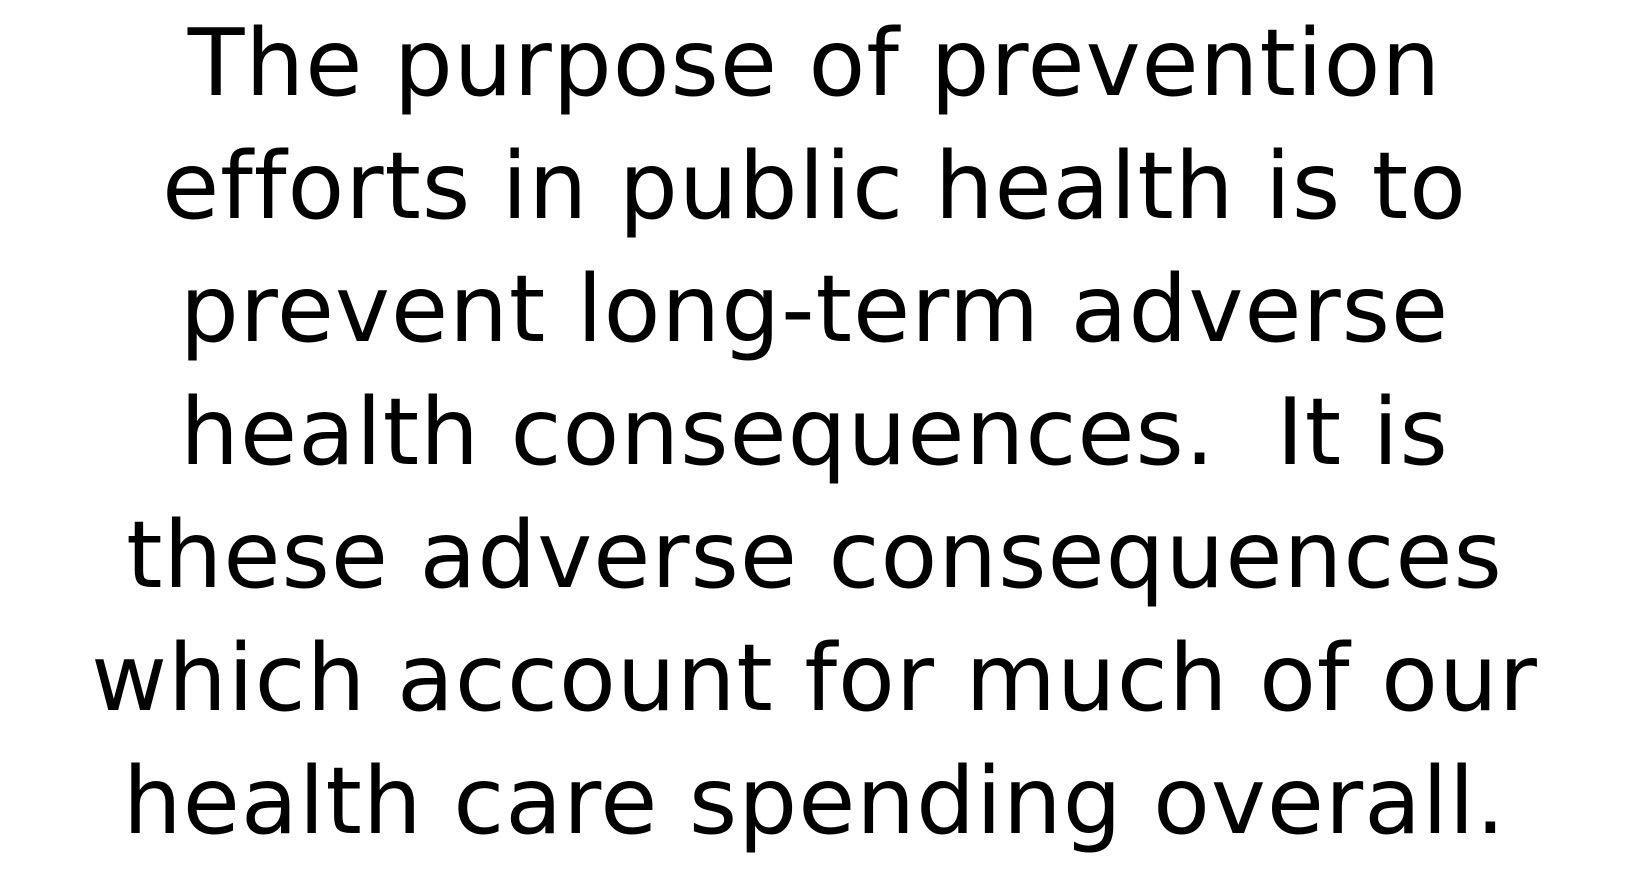 The image size is (1629, 882). Describe the element at coordinates (814, 309) in the screenshot. I see `text-line: prevent long-term adverse` at that location.